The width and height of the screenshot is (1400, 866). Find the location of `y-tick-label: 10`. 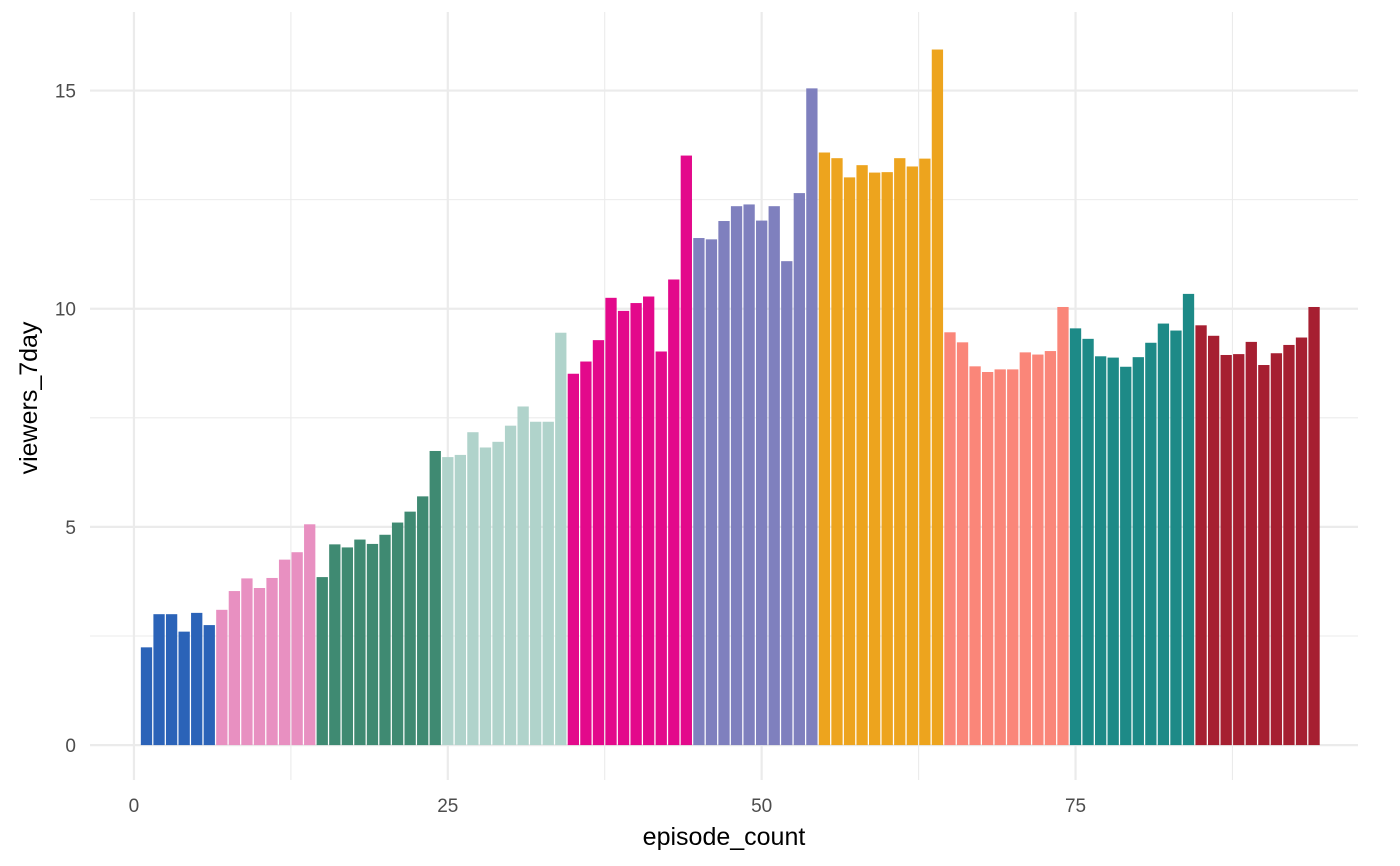

y-tick-label: 10 is located at coordinates (65, 310).